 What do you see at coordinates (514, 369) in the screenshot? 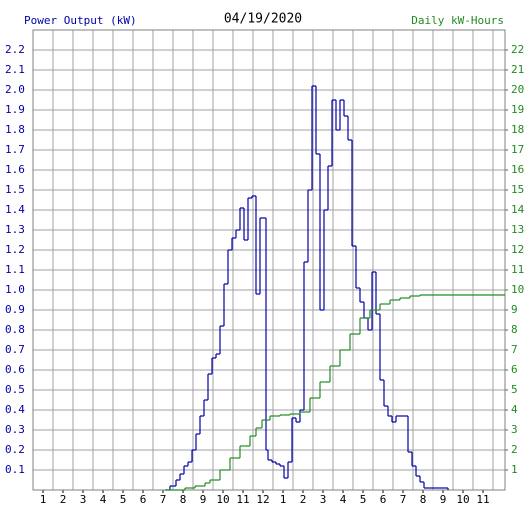
I see `y2-tick-label: 6` at bounding box center [514, 369].